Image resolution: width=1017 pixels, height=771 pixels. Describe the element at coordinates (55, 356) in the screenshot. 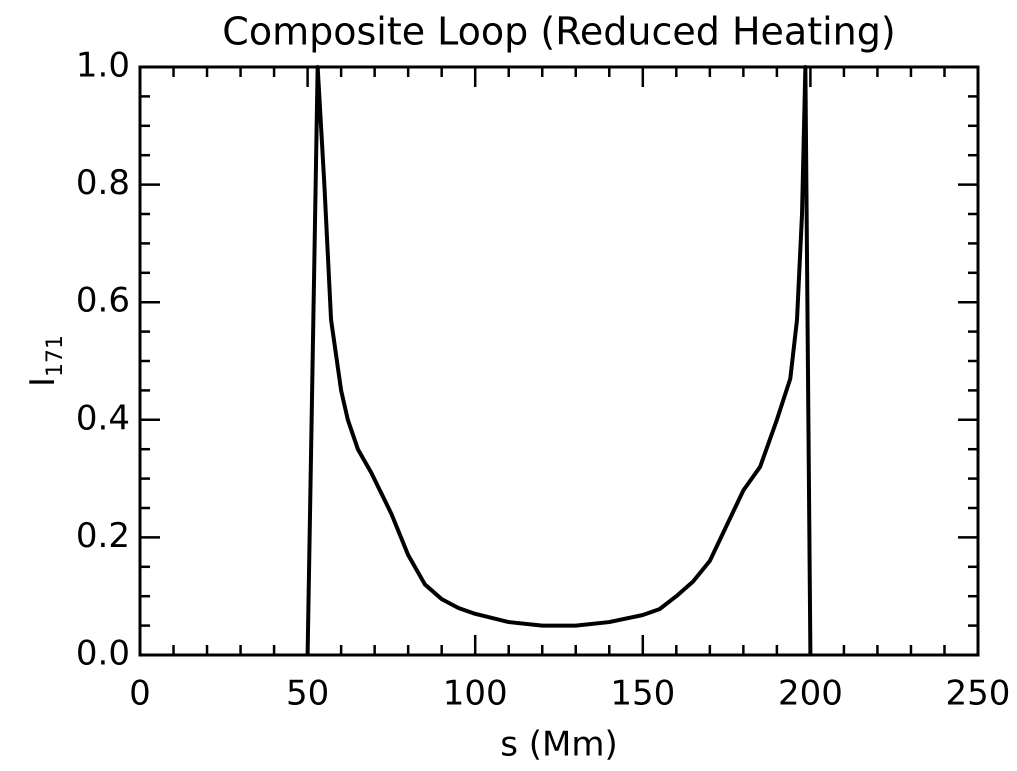

I see `y-label-subscript: 171` at that location.